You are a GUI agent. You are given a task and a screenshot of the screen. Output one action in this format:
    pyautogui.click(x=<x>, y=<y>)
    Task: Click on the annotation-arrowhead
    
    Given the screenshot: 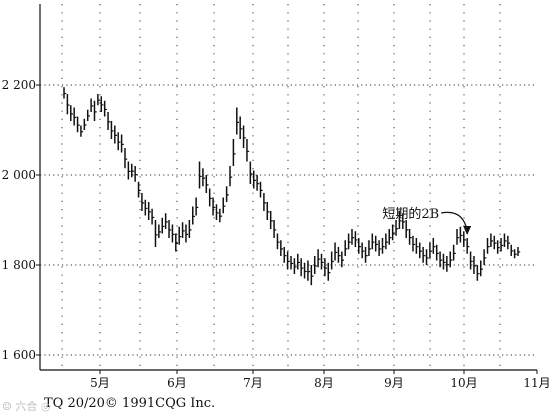 What is the action you would take?
    pyautogui.click(x=467, y=230)
    